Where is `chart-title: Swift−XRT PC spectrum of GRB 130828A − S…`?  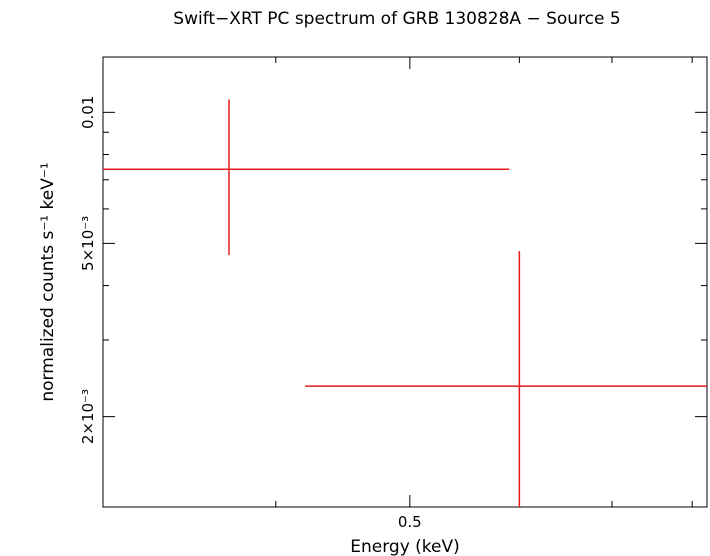 chart-title: Swift−XRT PC spectrum of GRB 130828A − S… is located at coordinates (396, 19).